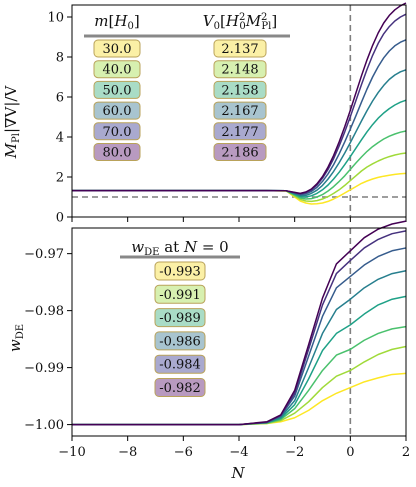  I want to click on bottom-x-tick-label: −6, so click(183, 452).